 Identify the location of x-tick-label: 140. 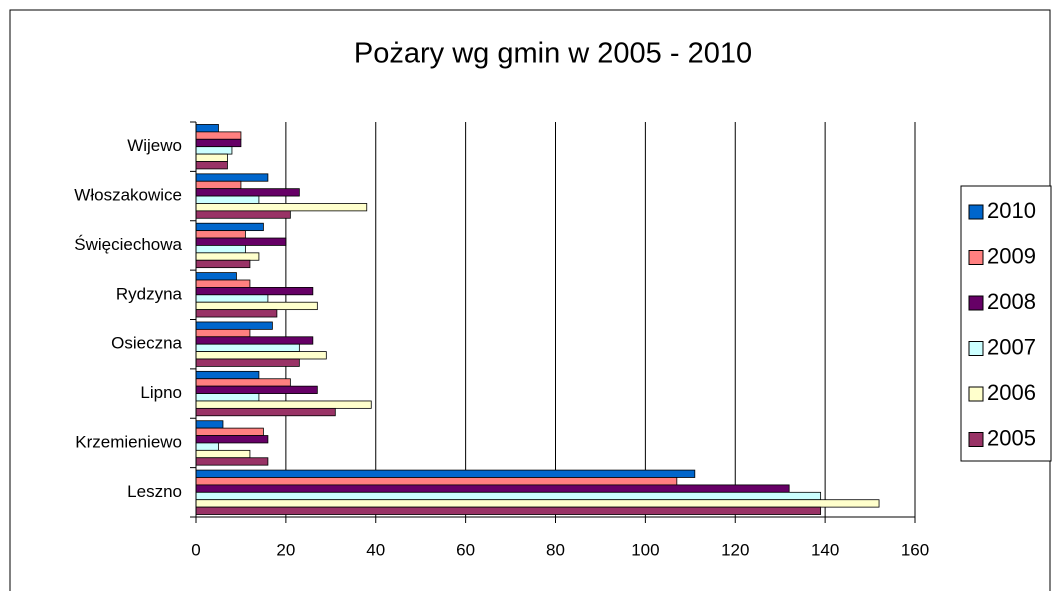
(825, 549).